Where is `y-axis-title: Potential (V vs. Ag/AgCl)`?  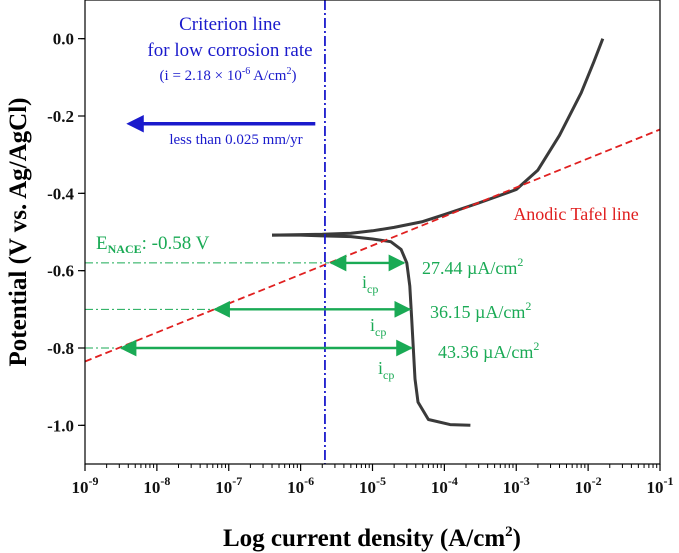
y-axis-title: Potential (V vs. Ag/AgCl) is located at coordinates (18, 232).